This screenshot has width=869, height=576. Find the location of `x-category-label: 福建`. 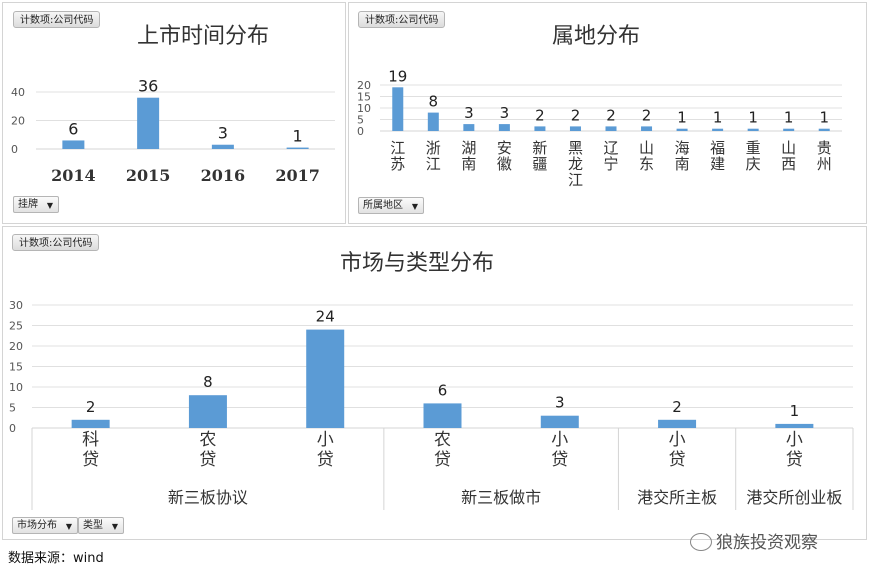

x-category-label: 福建 is located at coordinates (717, 156).